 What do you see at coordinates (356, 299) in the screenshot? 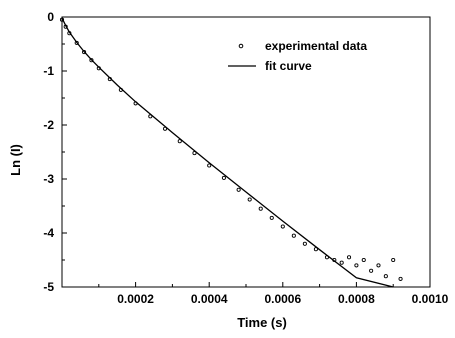
I see `x-tick-label: 0.0008` at bounding box center [356, 299].